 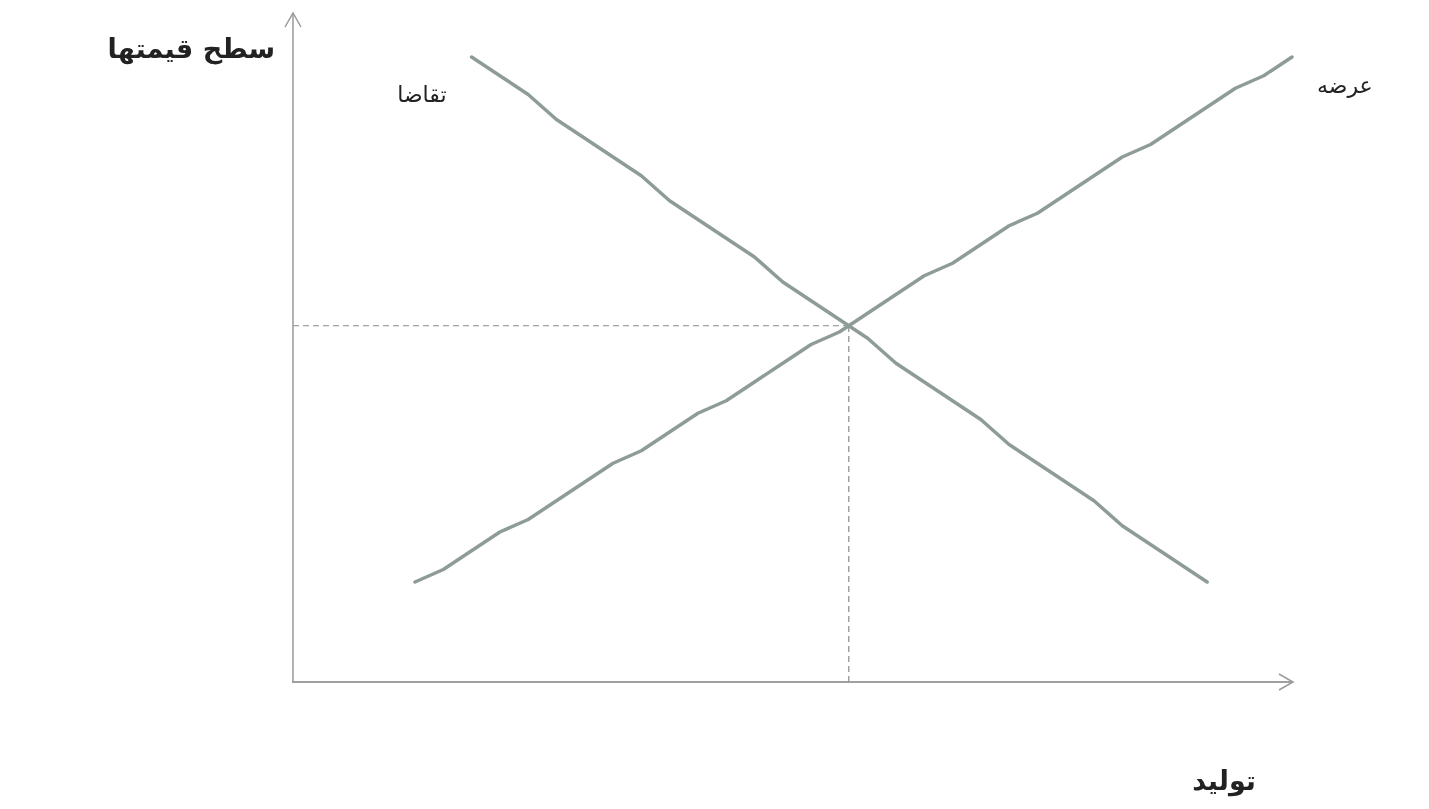 What do you see at coordinates (1224, 781) in the screenshot?
I see `x-axis-title: تولید` at bounding box center [1224, 781].